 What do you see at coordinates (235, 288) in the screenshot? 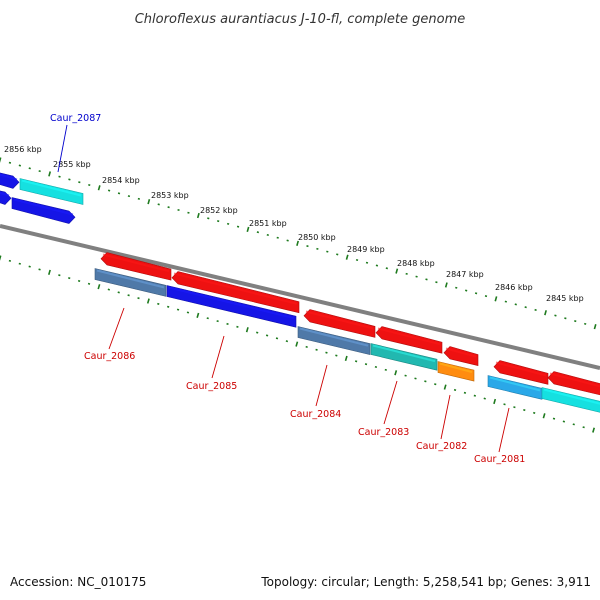
I see `gene-red-2-highlight` at bounding box center [235, 288].